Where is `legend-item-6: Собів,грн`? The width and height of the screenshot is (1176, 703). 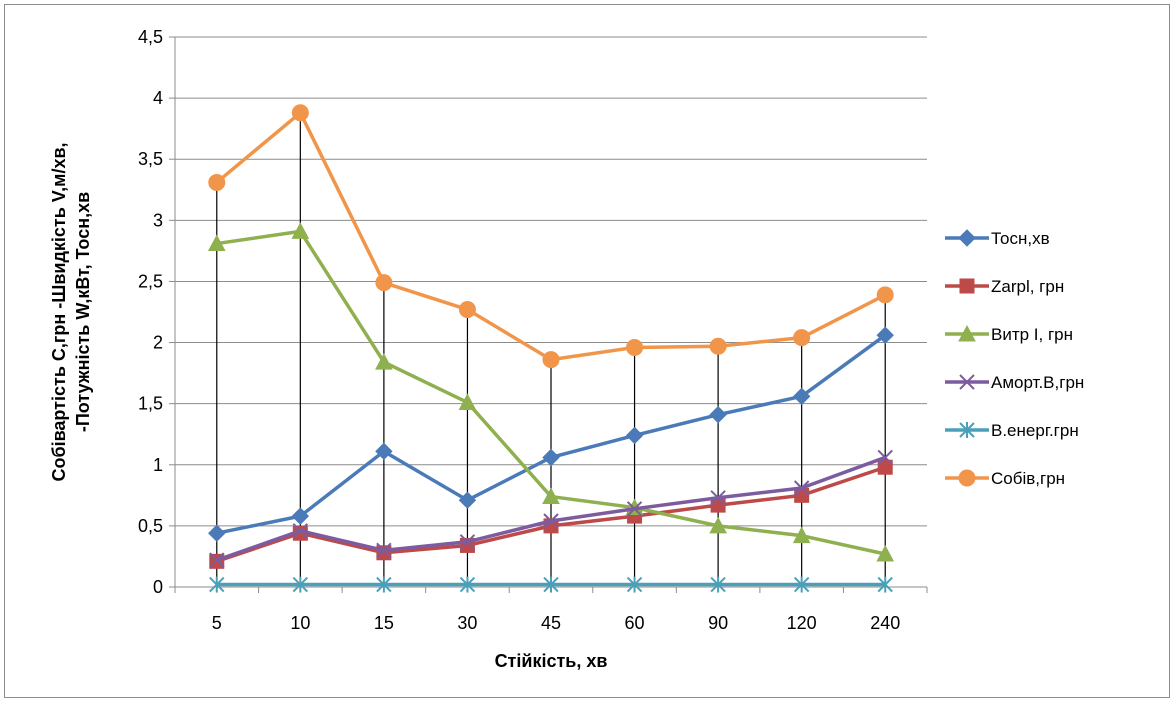
legend-item-6: Собів,грн is located at coordinates (1005, 478).